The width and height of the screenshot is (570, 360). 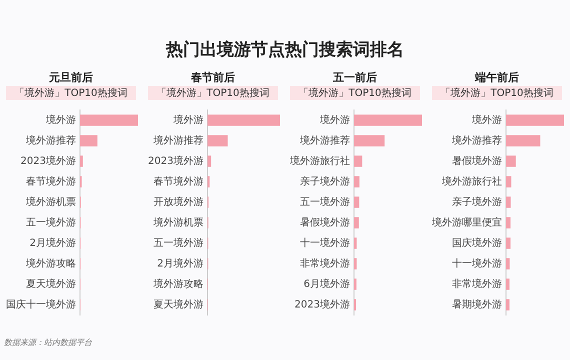 I want to click on y-tick-label: 境外游哪里便宜, so click(x=466, y=222).